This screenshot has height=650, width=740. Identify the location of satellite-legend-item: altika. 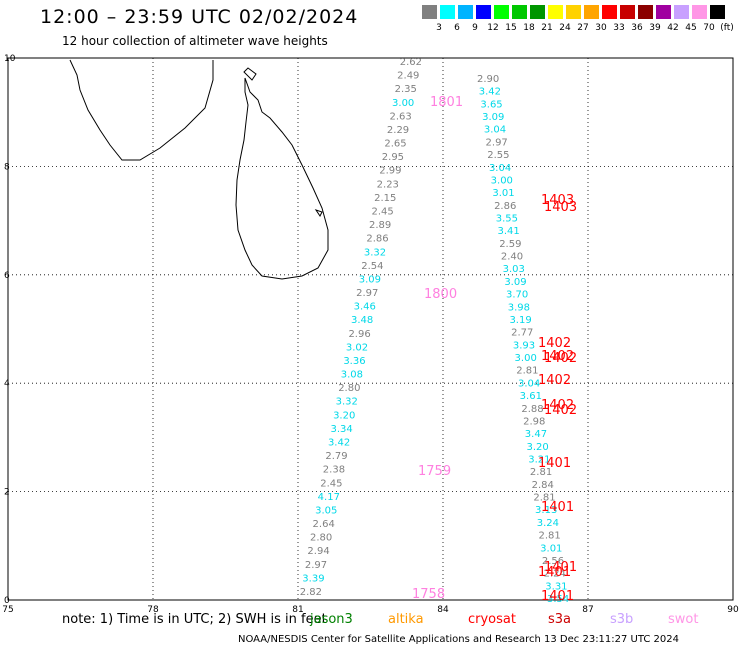
(406, 619).